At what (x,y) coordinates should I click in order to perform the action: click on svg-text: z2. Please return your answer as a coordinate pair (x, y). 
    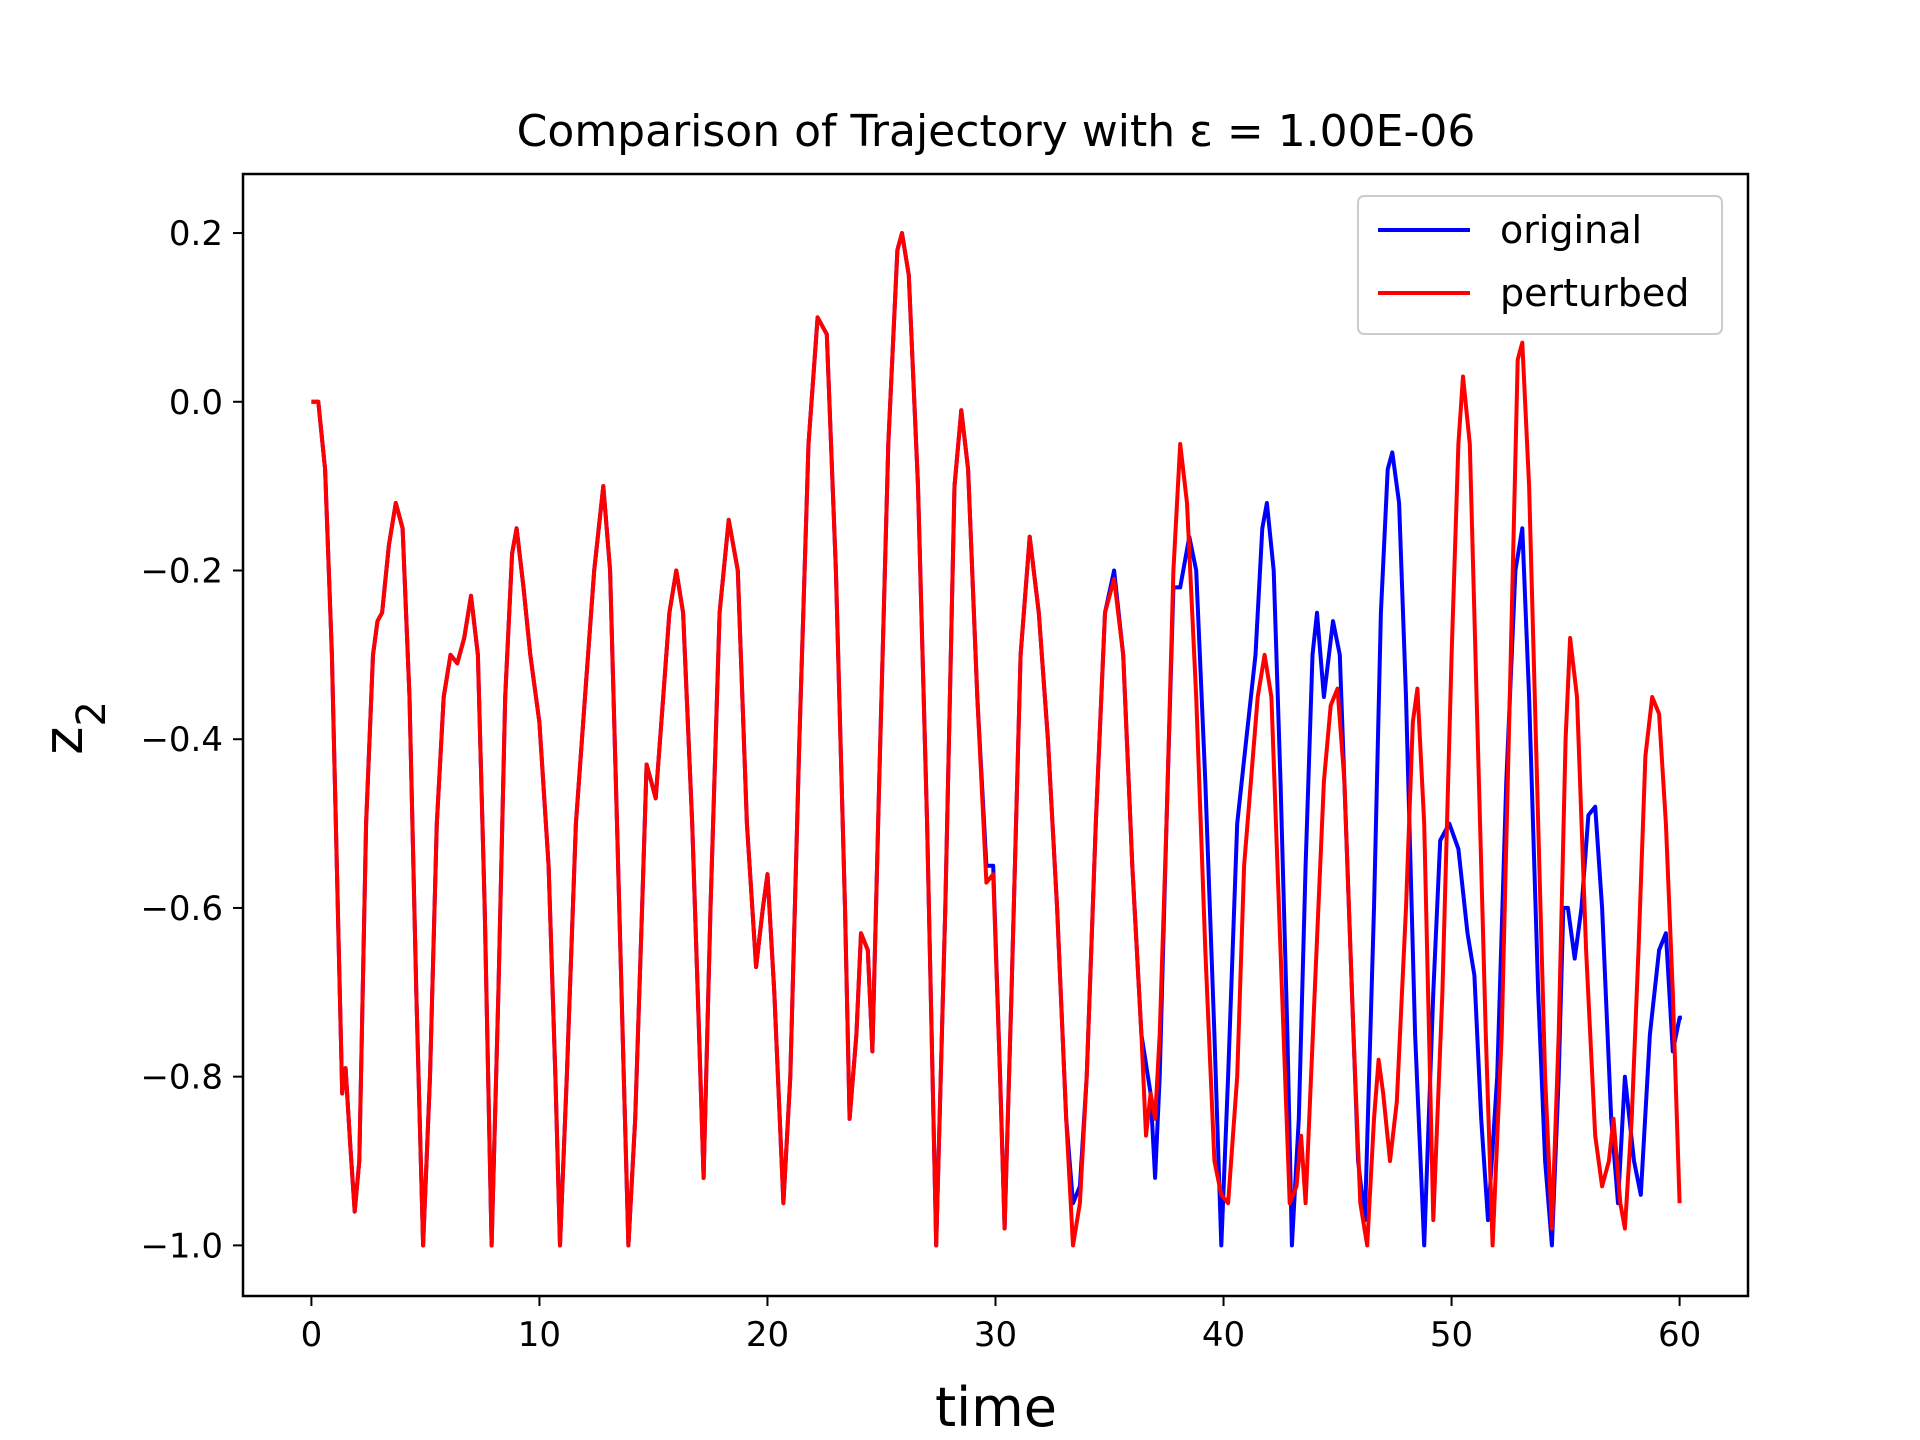
    Looking at the image, I should click on (73, 728).